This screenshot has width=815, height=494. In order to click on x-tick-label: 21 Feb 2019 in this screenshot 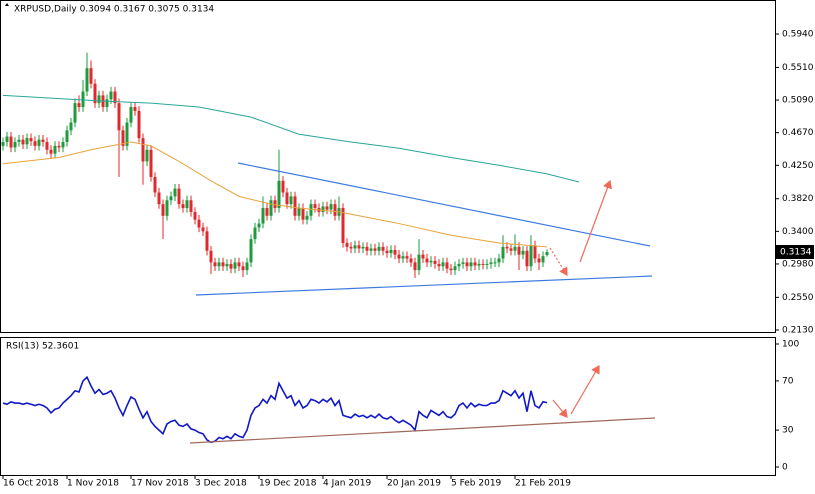, I will do `click(543, 484)`.